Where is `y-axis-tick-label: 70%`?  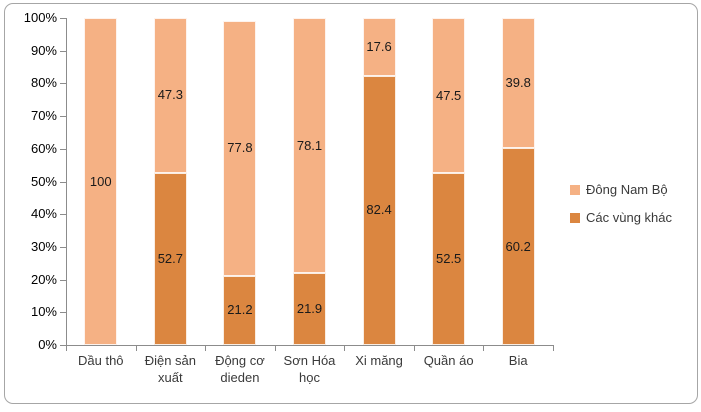
y-axis-tick-label: 70% is located at coordinates (43, 116).